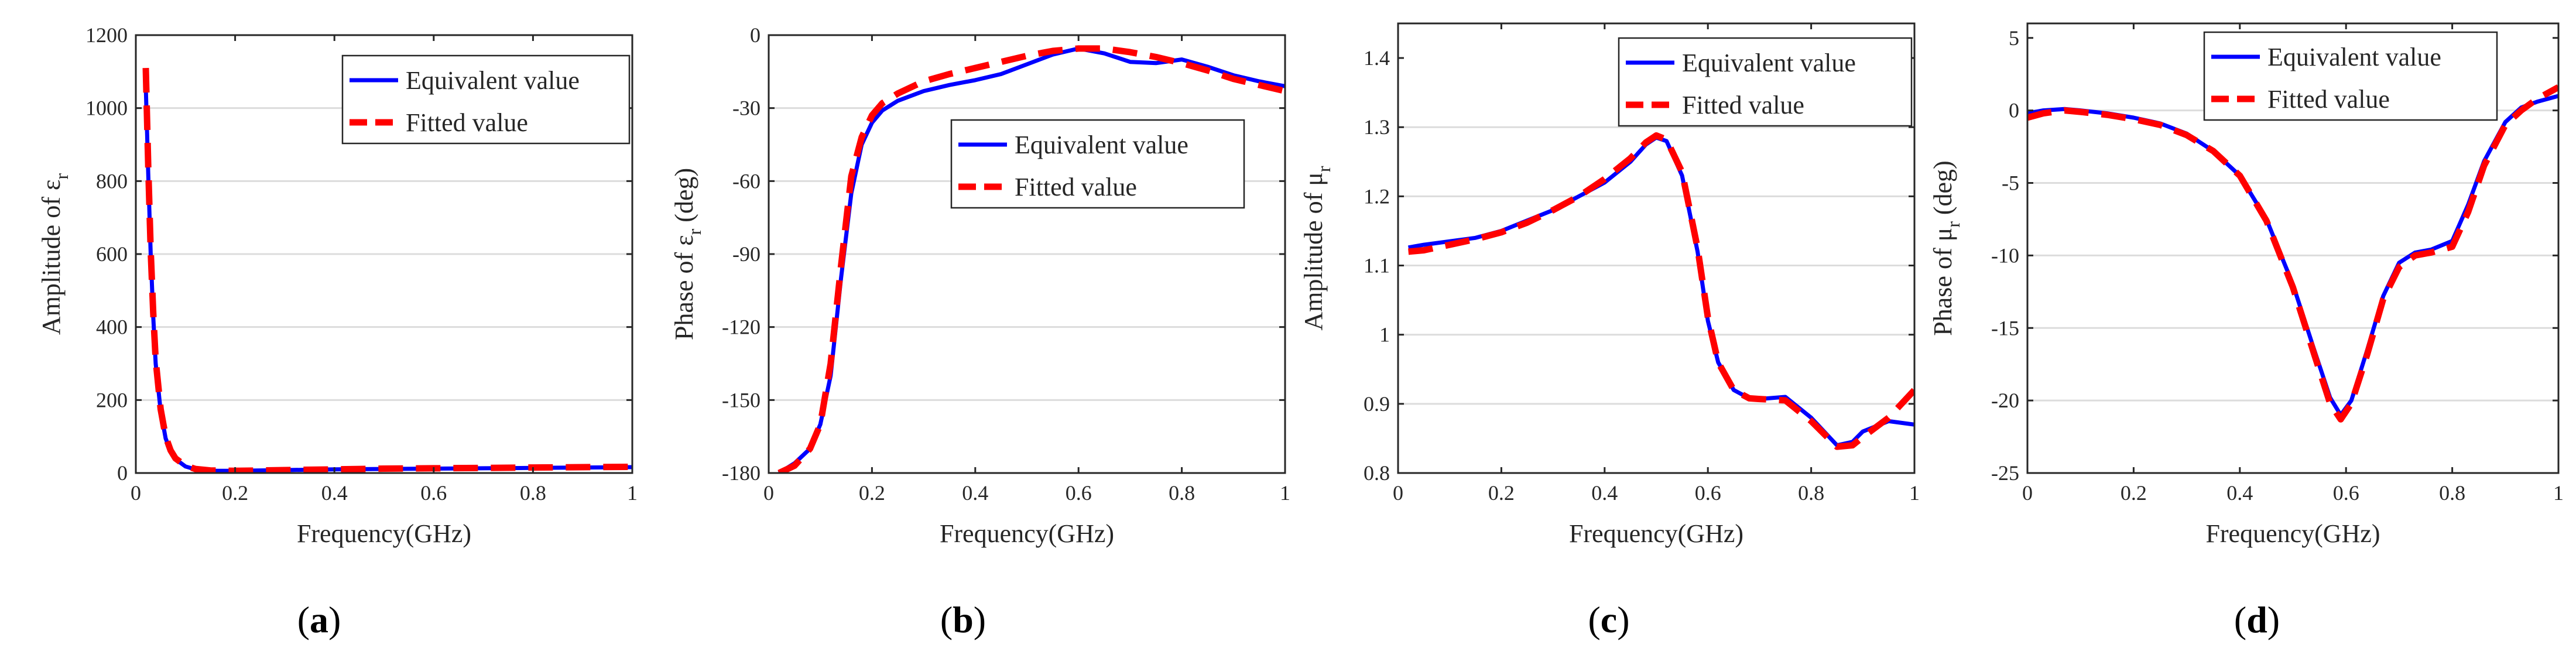 This screenshot has width=2576, height=658. I want to click on panel-caption: (c), so click(1608, 619).